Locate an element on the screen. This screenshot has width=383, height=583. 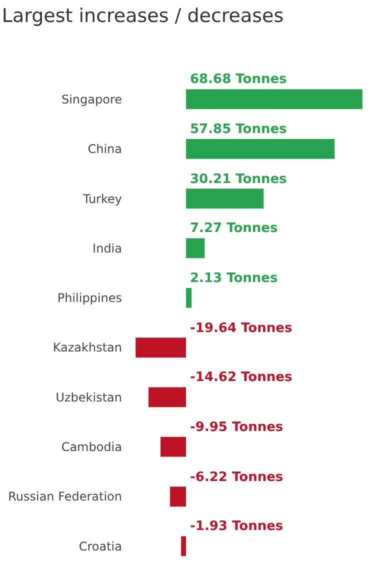
y-tick-label: Kazakhstan is located at coordinates (87, 347).